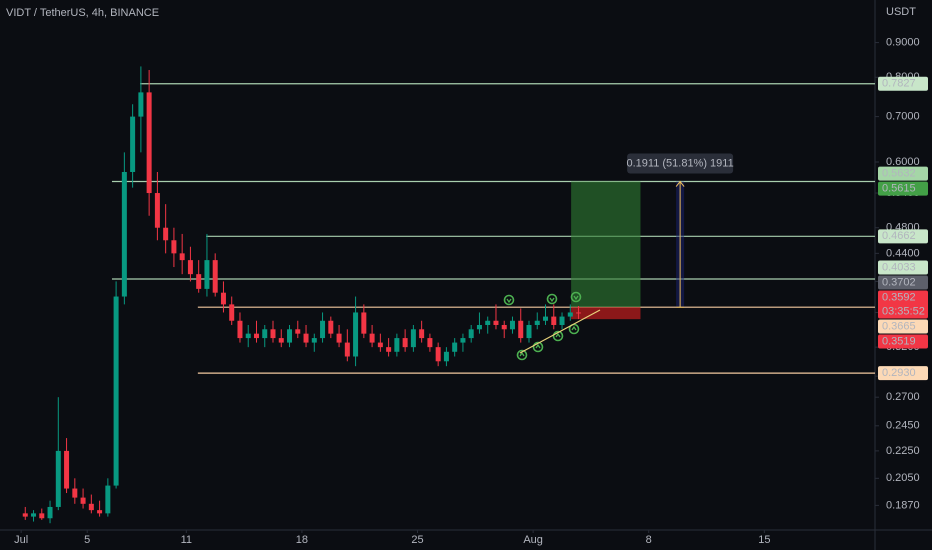 The width and height of the screenshot is (932, 550). What do you see at coordinates (903, 478) in the screenshot?
I see `y-tick-label: 0.2050` at bounding box center [903, 478].